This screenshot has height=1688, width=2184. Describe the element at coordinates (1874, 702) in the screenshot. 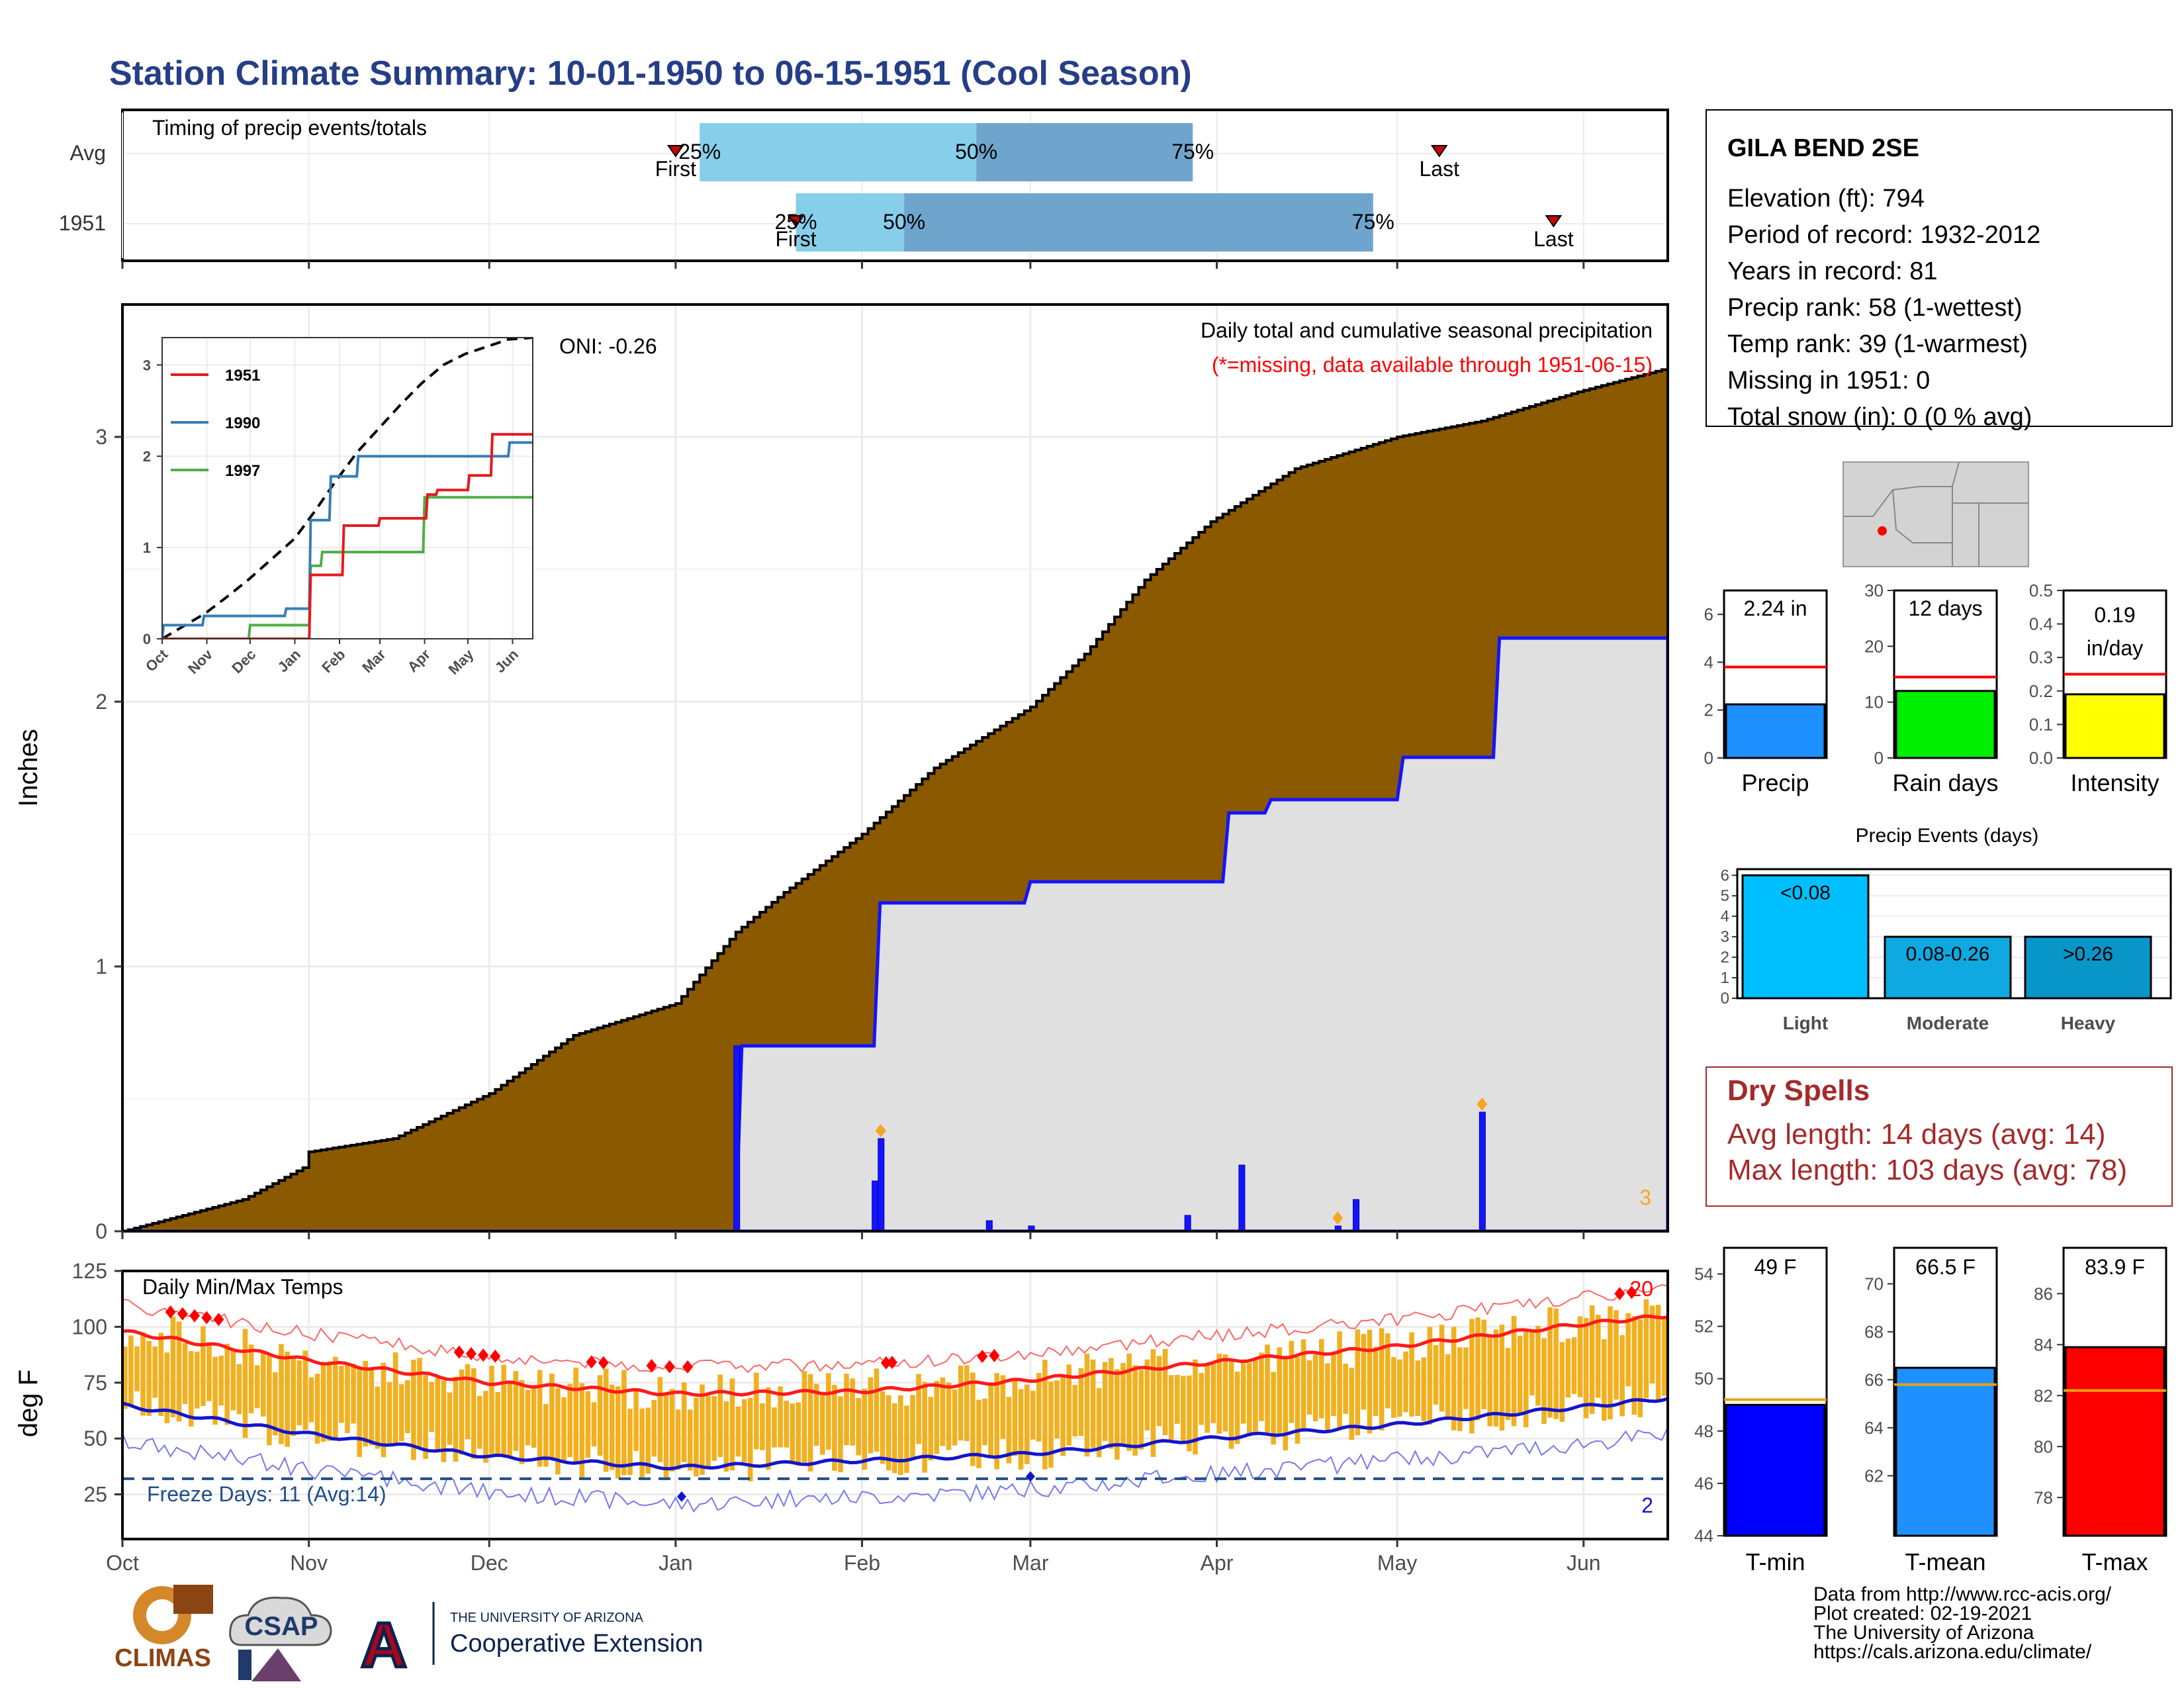

I see `gauge-tick-label: 10` at that location.